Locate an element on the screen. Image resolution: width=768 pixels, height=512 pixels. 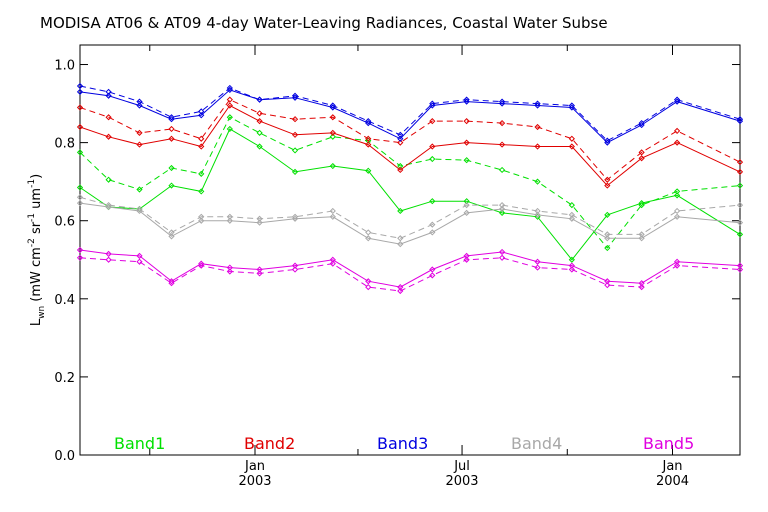
band4-at09-line is located at coordinates (410, 217).